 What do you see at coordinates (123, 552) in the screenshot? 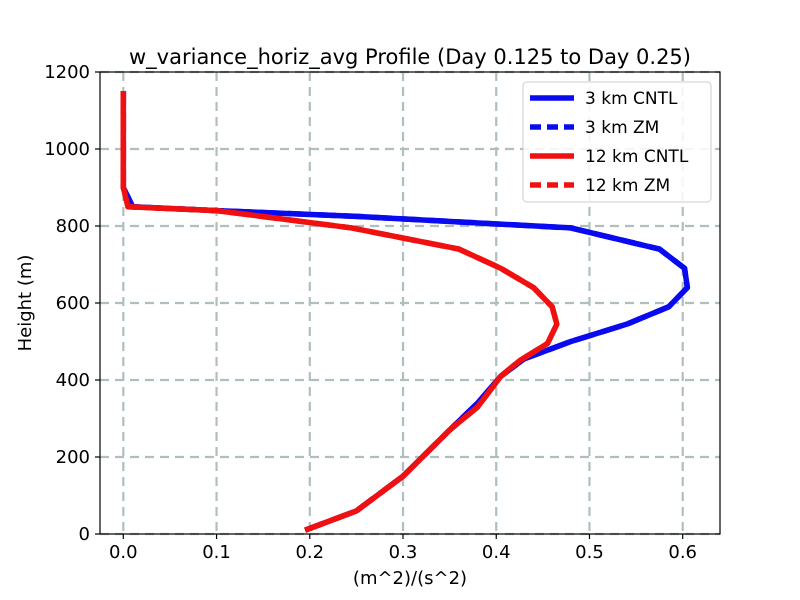
I see `x-tick-label: 0.0` at bounding box center [123, 552].